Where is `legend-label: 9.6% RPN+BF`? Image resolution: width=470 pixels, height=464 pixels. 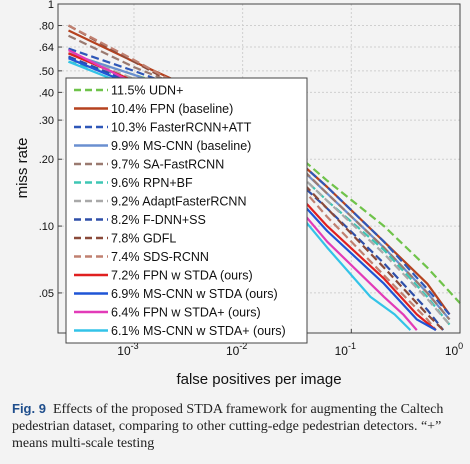 legend-label: 9.6% RPN+BF is located at coordinates (152, 183).